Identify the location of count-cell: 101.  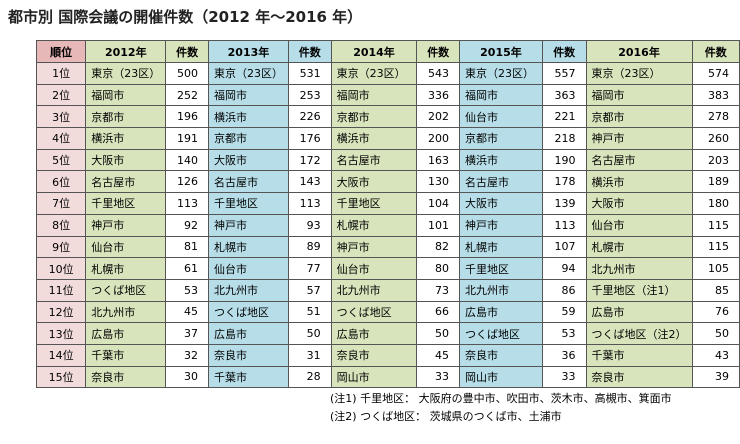
(438, 225).